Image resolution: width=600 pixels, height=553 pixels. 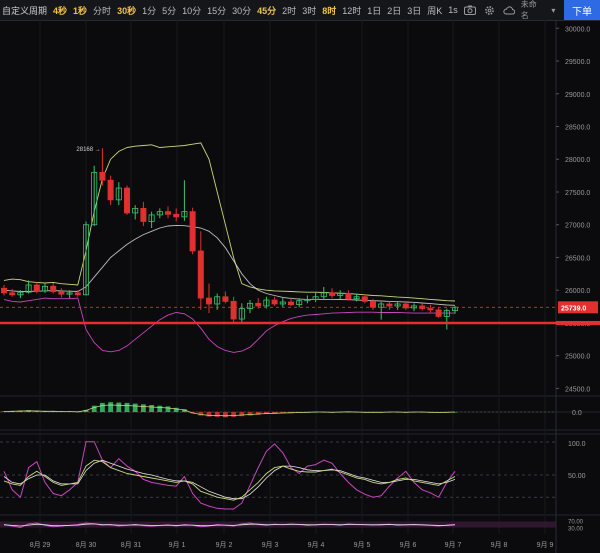 What do you see at coordinates (309, 10) in the screenshot?
I see `timeframe-11: 3时` at bounding box center [309, 10].